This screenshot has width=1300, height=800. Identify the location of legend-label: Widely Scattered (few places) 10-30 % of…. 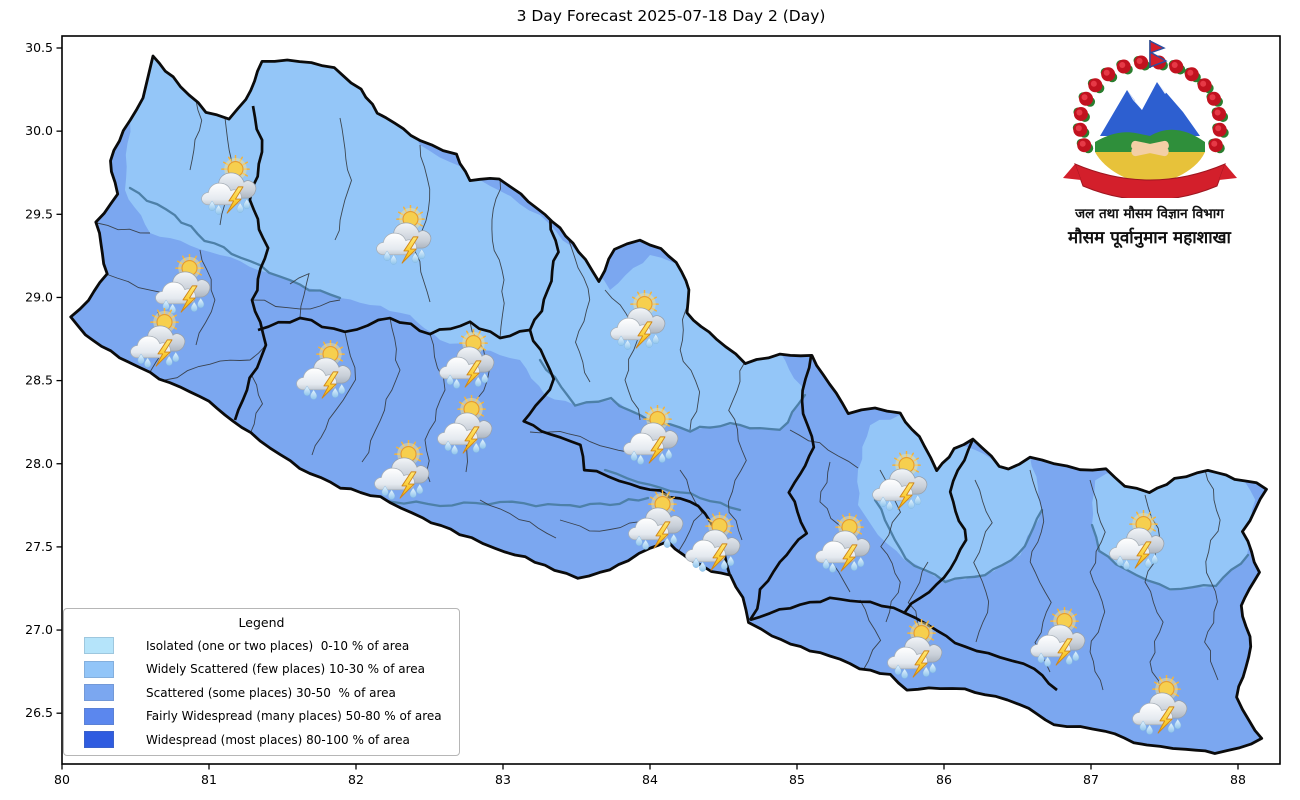
(286, 669).